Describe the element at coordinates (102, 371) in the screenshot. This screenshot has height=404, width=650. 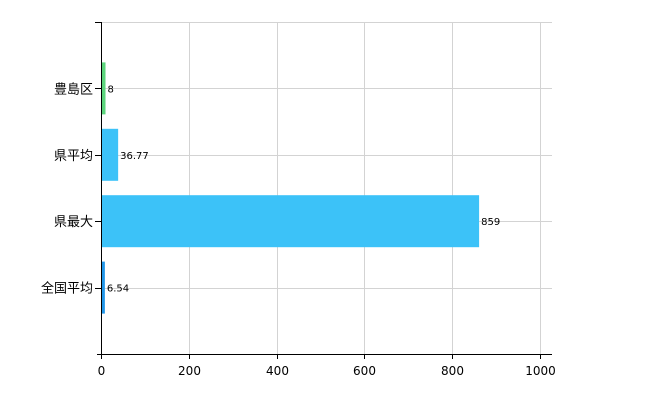
I see `x-tick-label: 0` at that location.